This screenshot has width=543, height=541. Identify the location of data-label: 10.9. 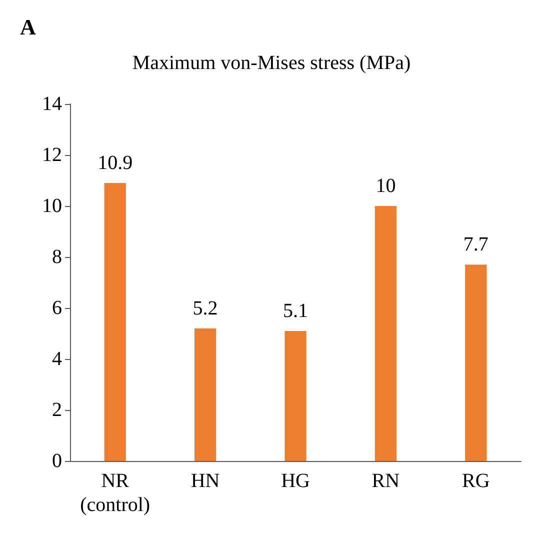
(115, 163).